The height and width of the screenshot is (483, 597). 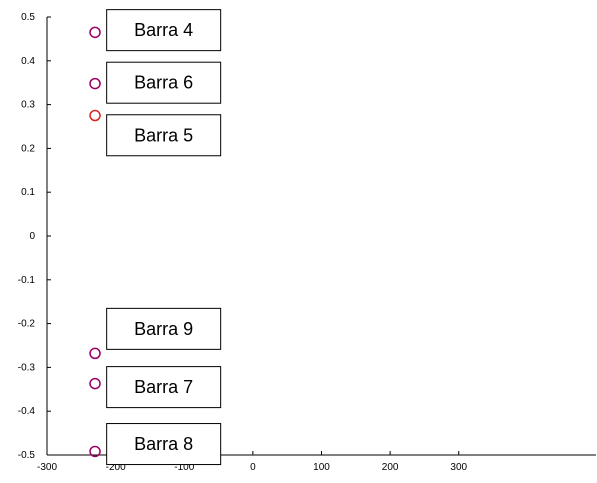 I want to click on x-tick-label: -100, so click(x=184, y=467).